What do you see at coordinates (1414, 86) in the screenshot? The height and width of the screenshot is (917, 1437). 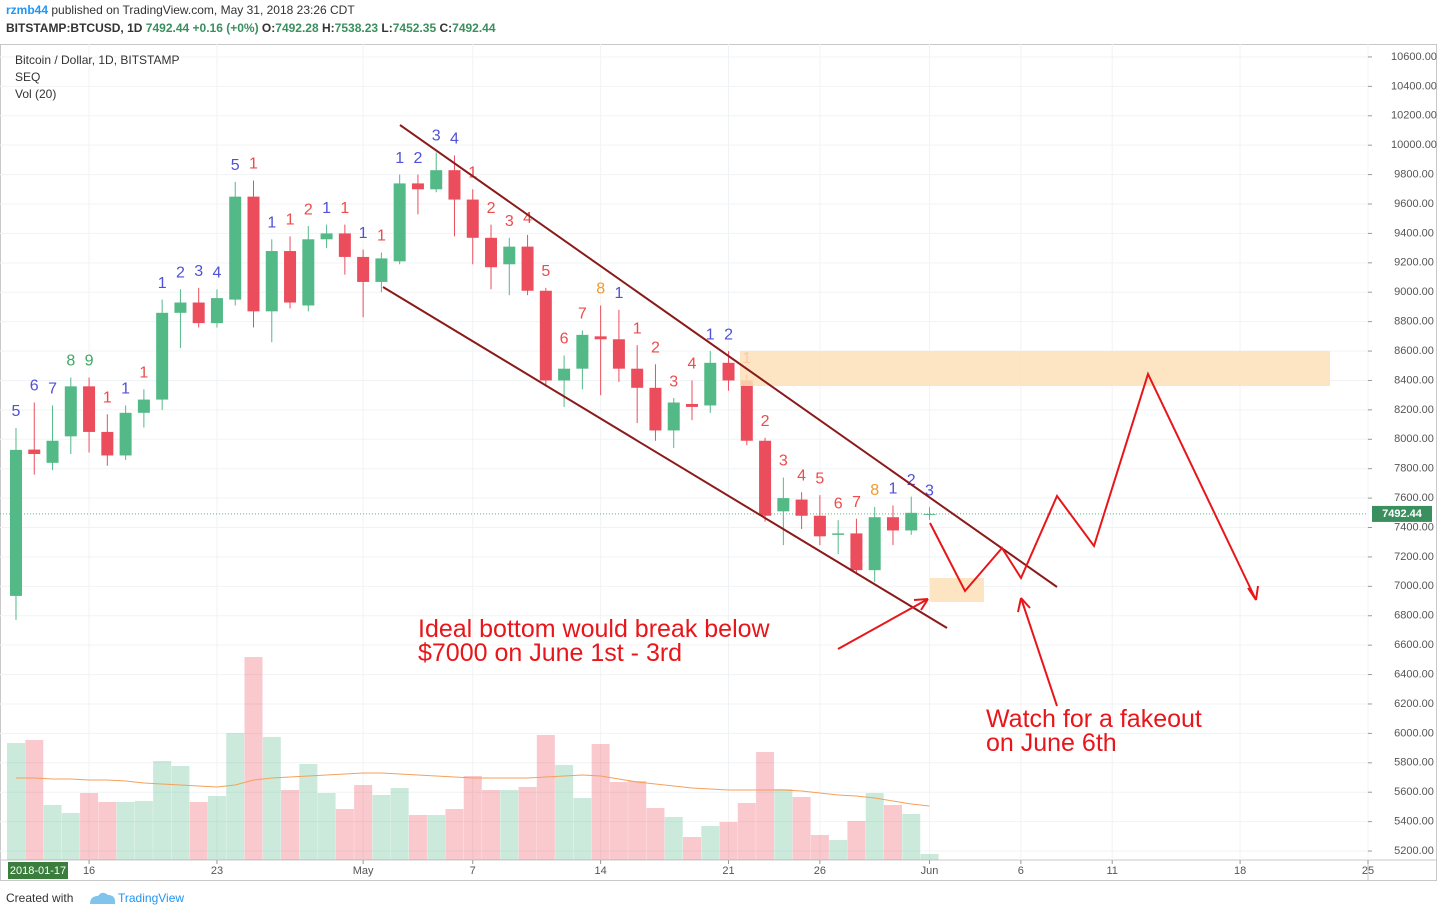 I see `y-tick-label: 10400.00` at bounding box center [1414, 86].